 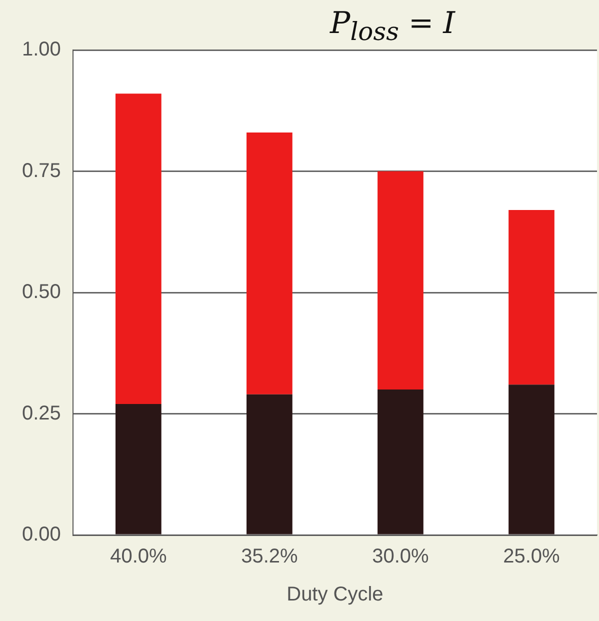 I want to click on y-tick-label: 0.75, so click(x=41, y=171).